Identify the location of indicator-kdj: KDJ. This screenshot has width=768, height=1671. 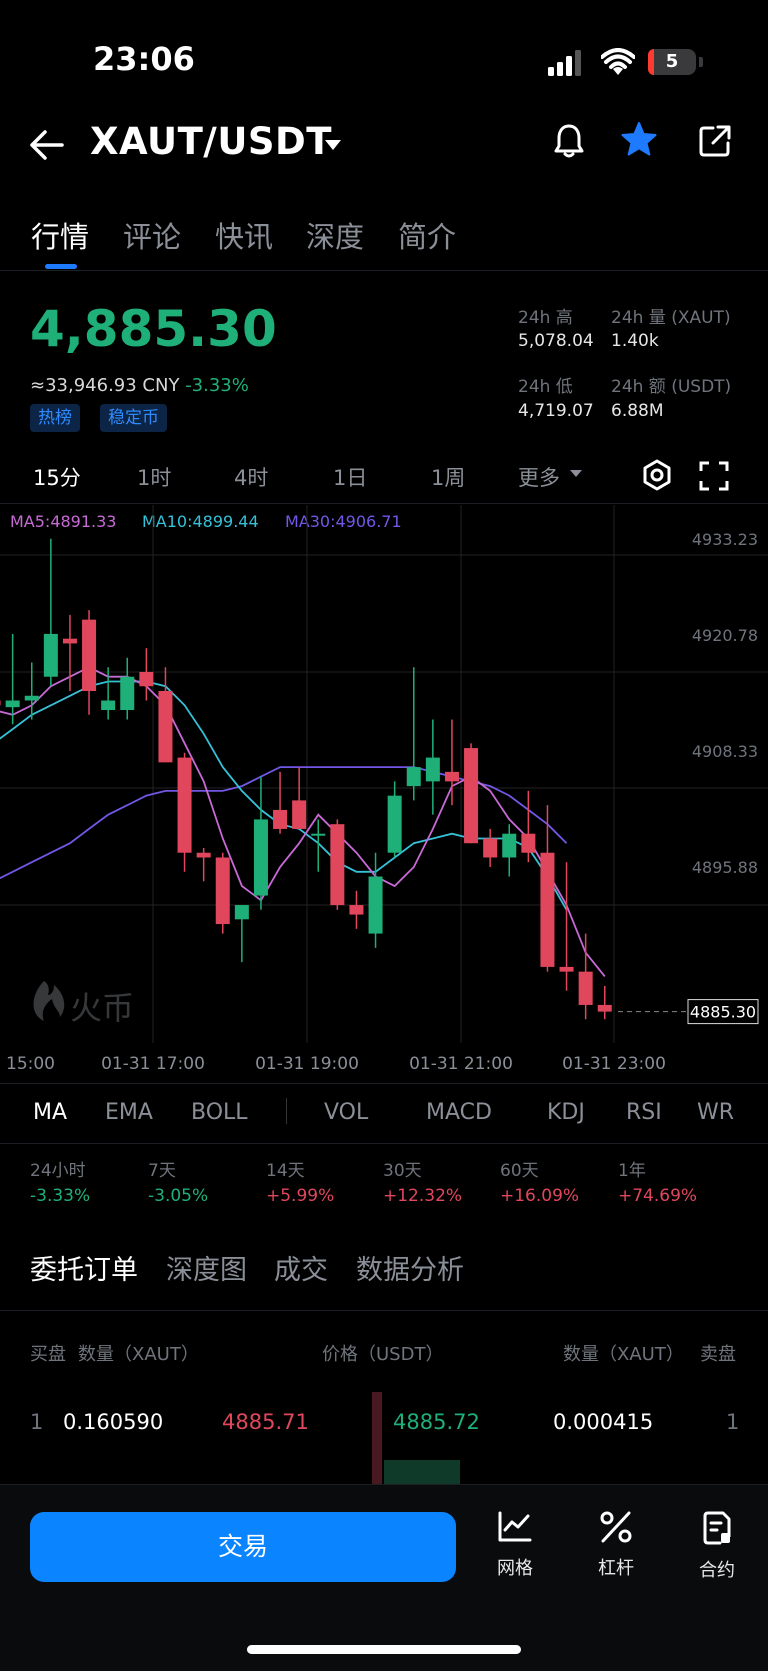
(566, 1112).